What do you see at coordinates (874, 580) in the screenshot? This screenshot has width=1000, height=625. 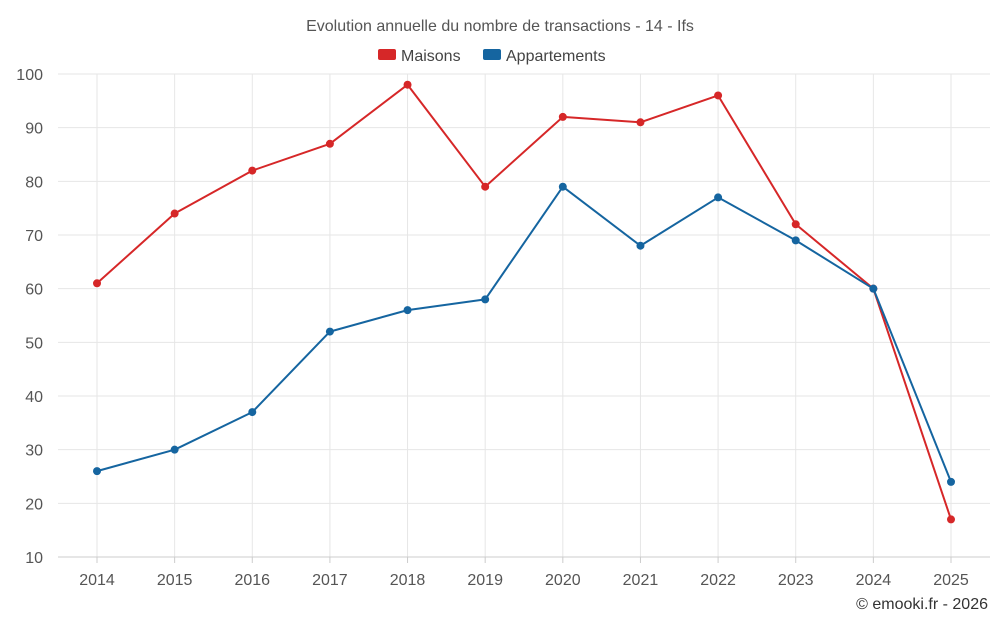 I see `x-tick-label: 2024` at bounding box center [874, 580].